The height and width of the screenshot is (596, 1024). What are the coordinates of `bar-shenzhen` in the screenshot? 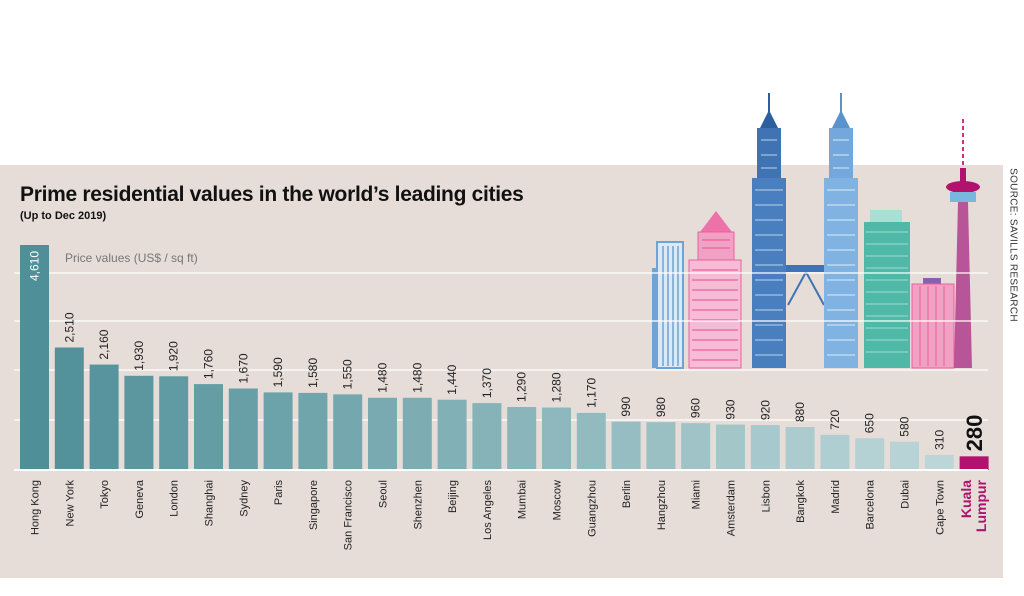 It's located at (417, 433).